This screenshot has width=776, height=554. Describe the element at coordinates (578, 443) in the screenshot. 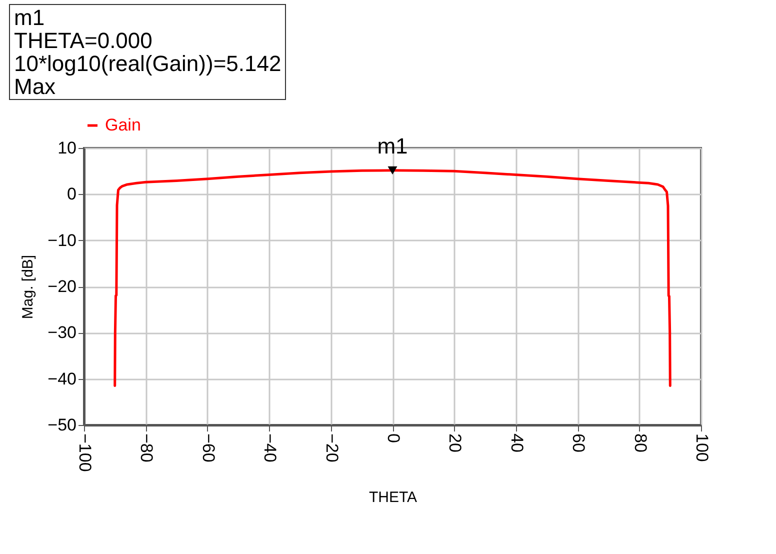

I see `x-tick-label: 60` at that location.